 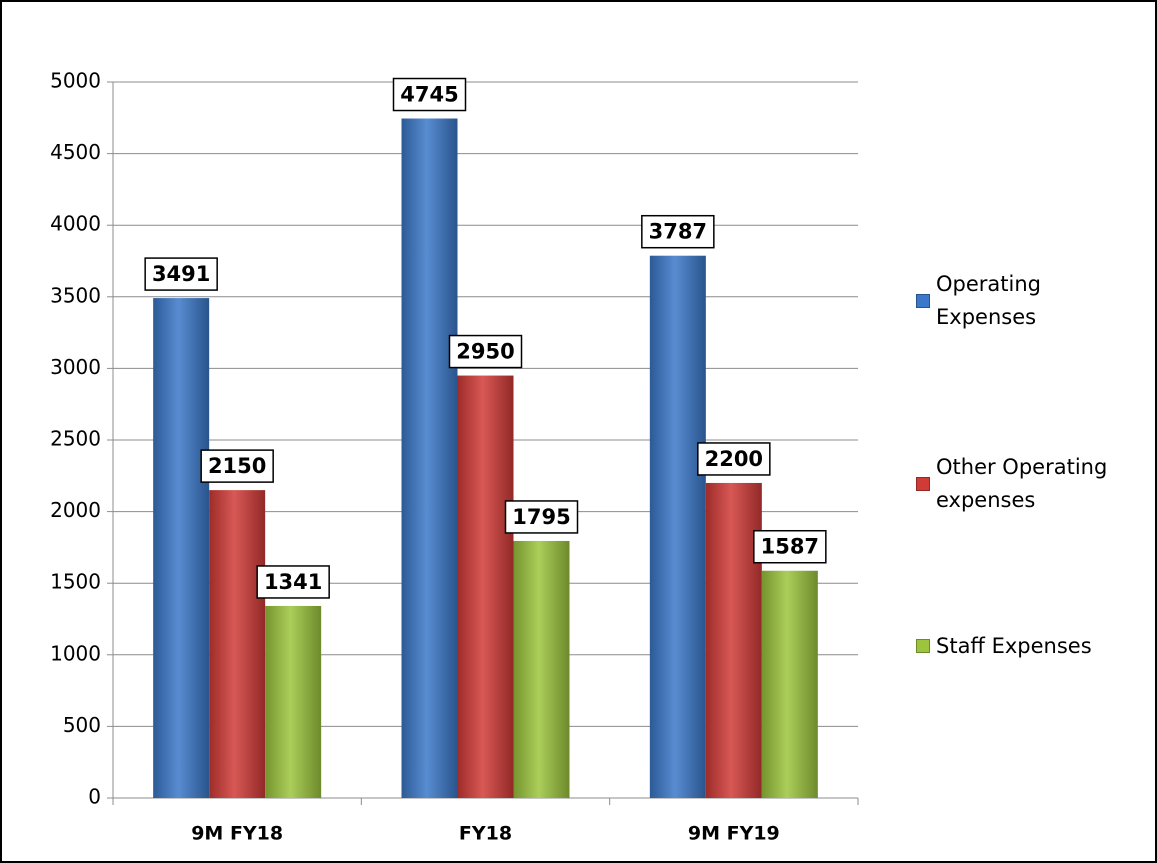 I want to click on data-label: 4745, so click(x=429, y=95).